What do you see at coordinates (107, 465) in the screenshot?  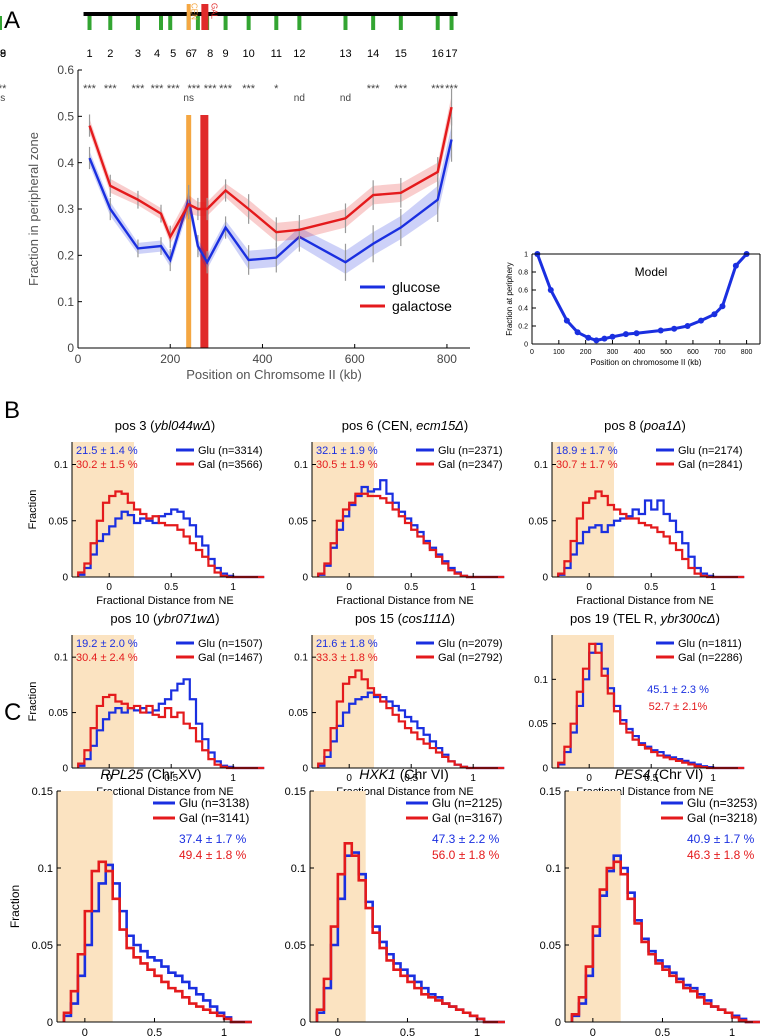 I see `gal-stat: 30.2 ± 1.5 %` at bounding box center [107, 465].